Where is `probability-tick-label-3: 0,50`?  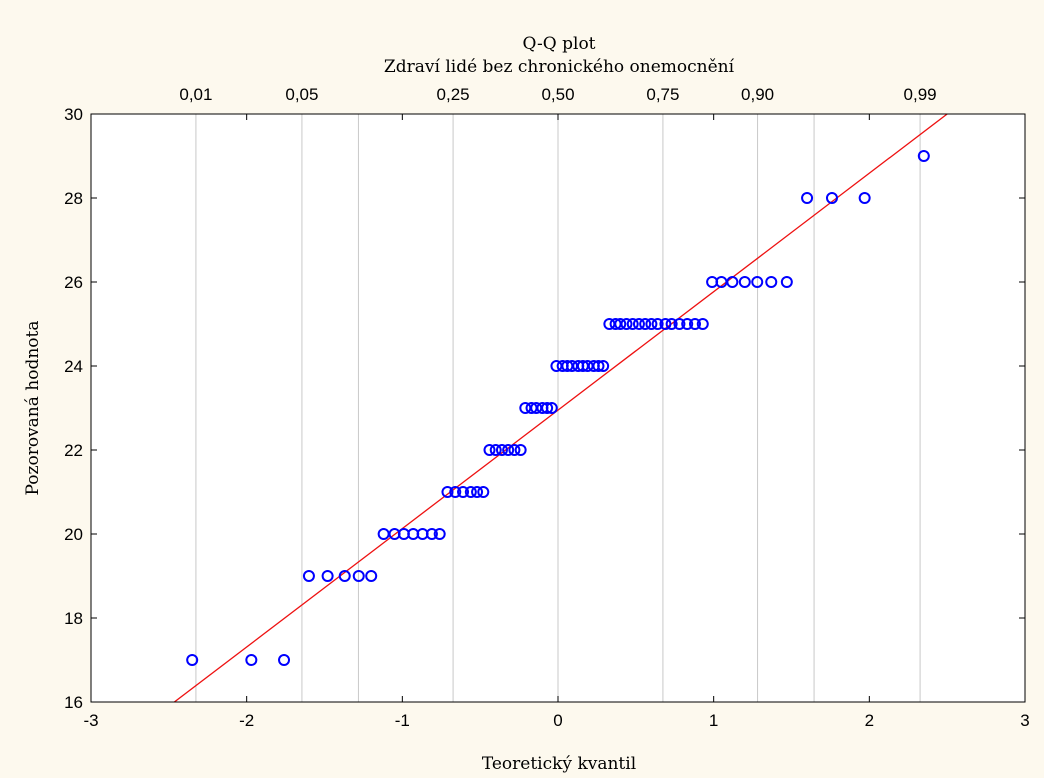 probability-tick-label-3: 0,50 is located at coordinates (557, 94).